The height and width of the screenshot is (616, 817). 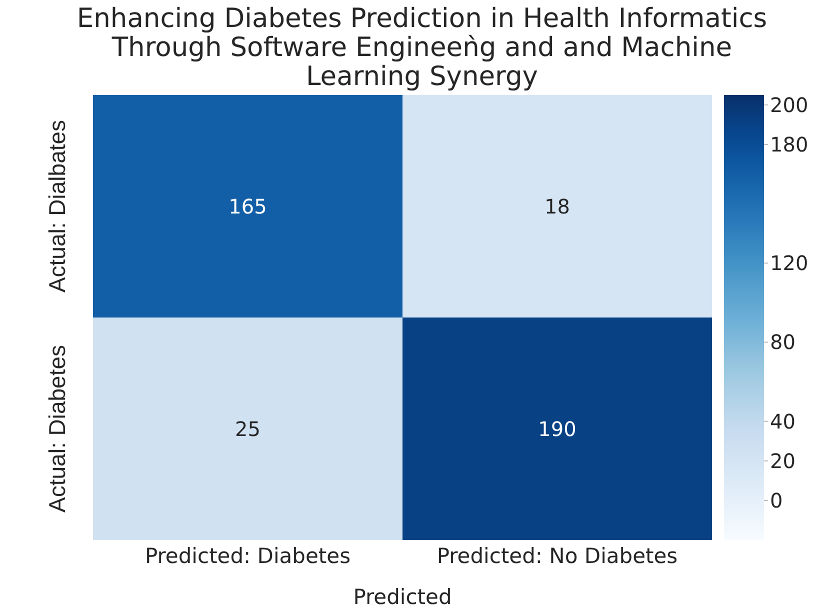 What do you see at coordinates (789, 104) in the screenshot?
I see `color-bar-label: 200` at bounding box center [789, 104].